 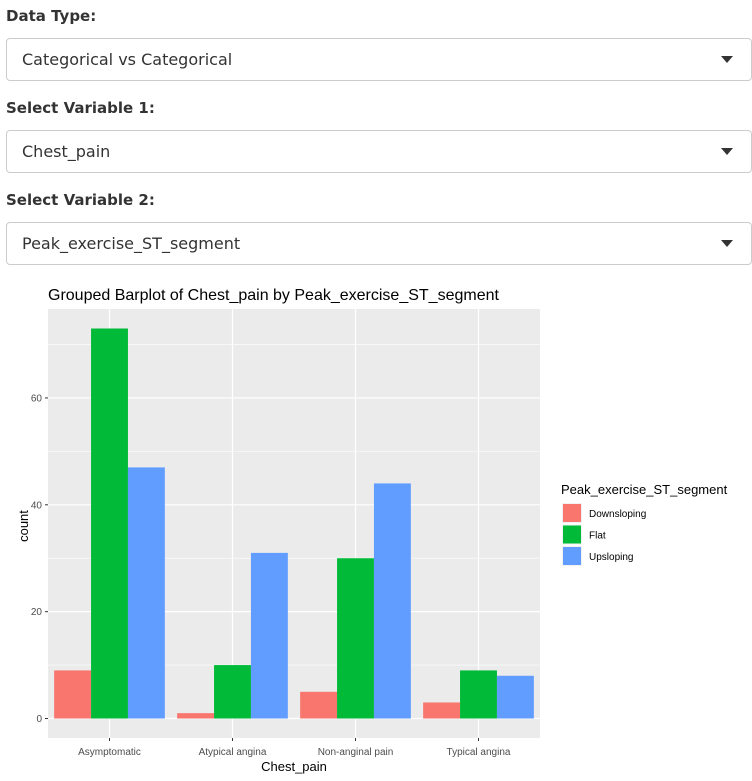 I want to click on variable-1-select: Chest_pain, so click(x=379, y=151).